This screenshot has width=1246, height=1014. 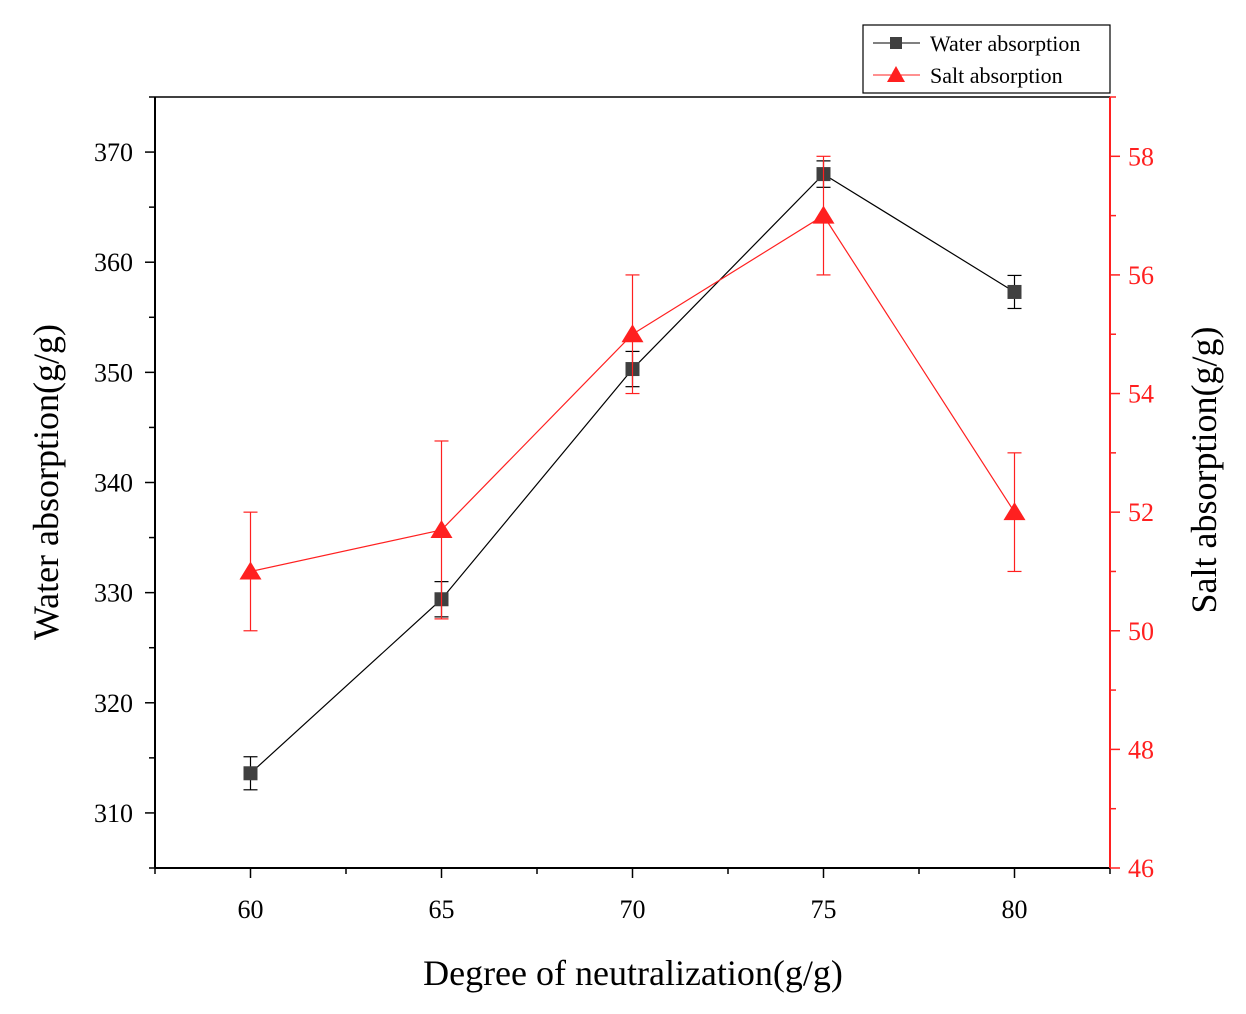 I want to click on y-axis-right: 46 48 50 52 54 56 58, so click(x=1132, y=489).